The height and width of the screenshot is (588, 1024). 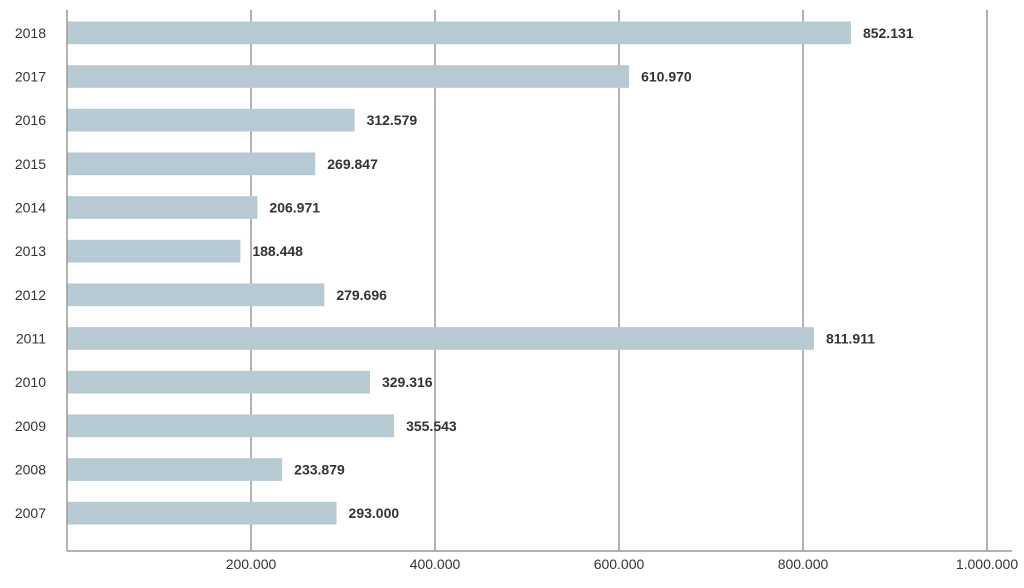 I want to click on data-label: 206.971, so click(x=294, y=208).